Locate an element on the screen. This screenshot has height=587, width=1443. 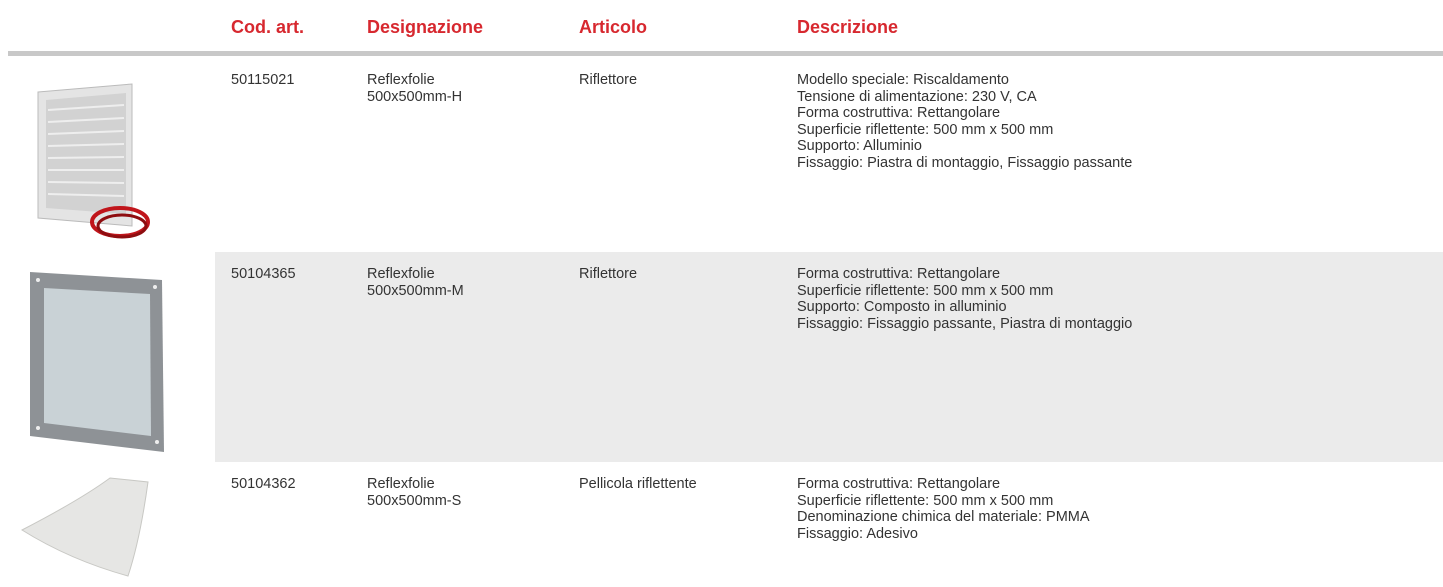
image-film is located at coordinates (84, 527).